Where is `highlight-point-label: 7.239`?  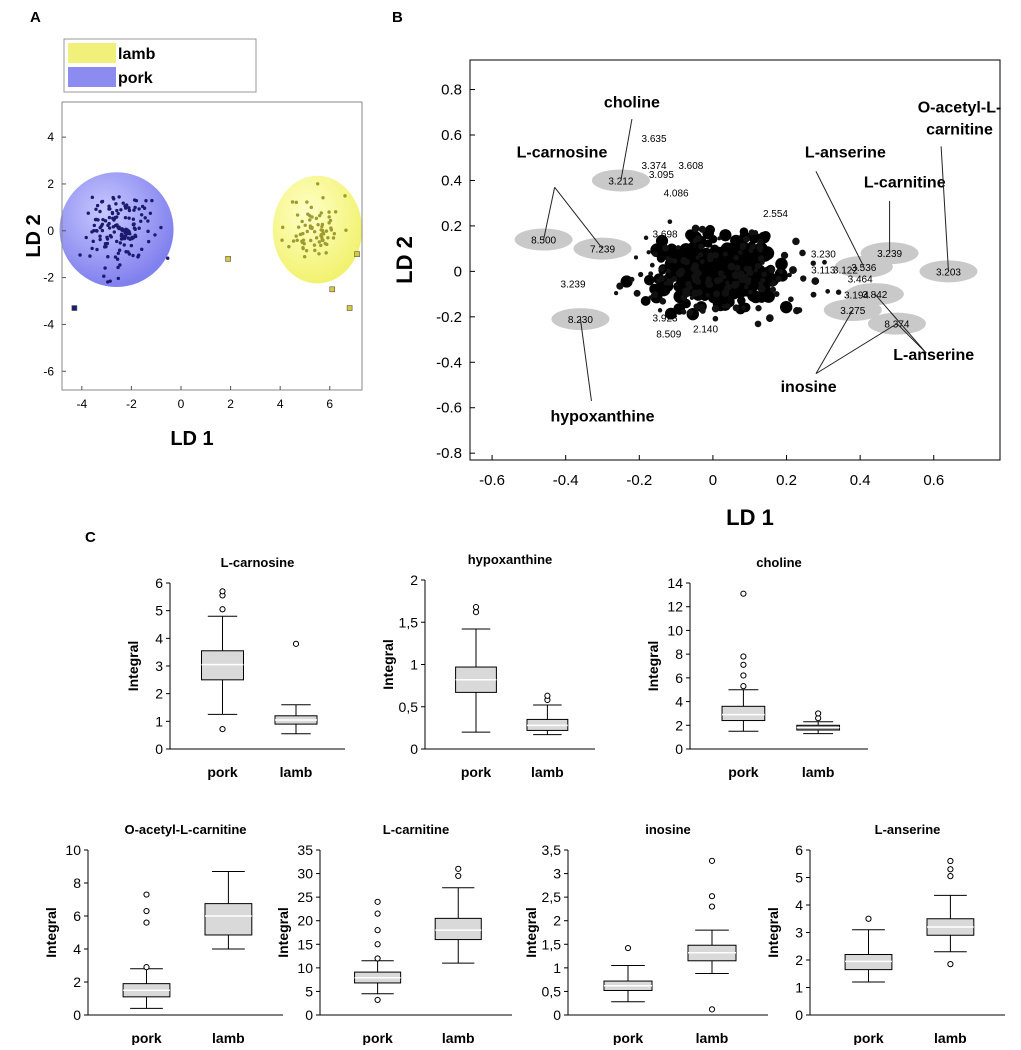 highlight-point-label: 7.239 is located at coordinates (602, 250).